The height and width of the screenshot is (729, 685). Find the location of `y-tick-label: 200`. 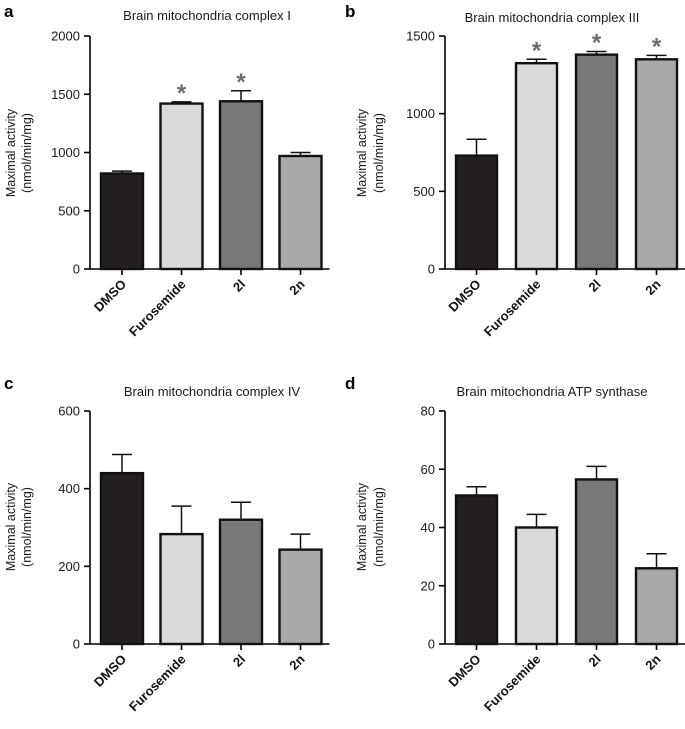

y-tick-label: 200 is located at coordinates (69, 566).